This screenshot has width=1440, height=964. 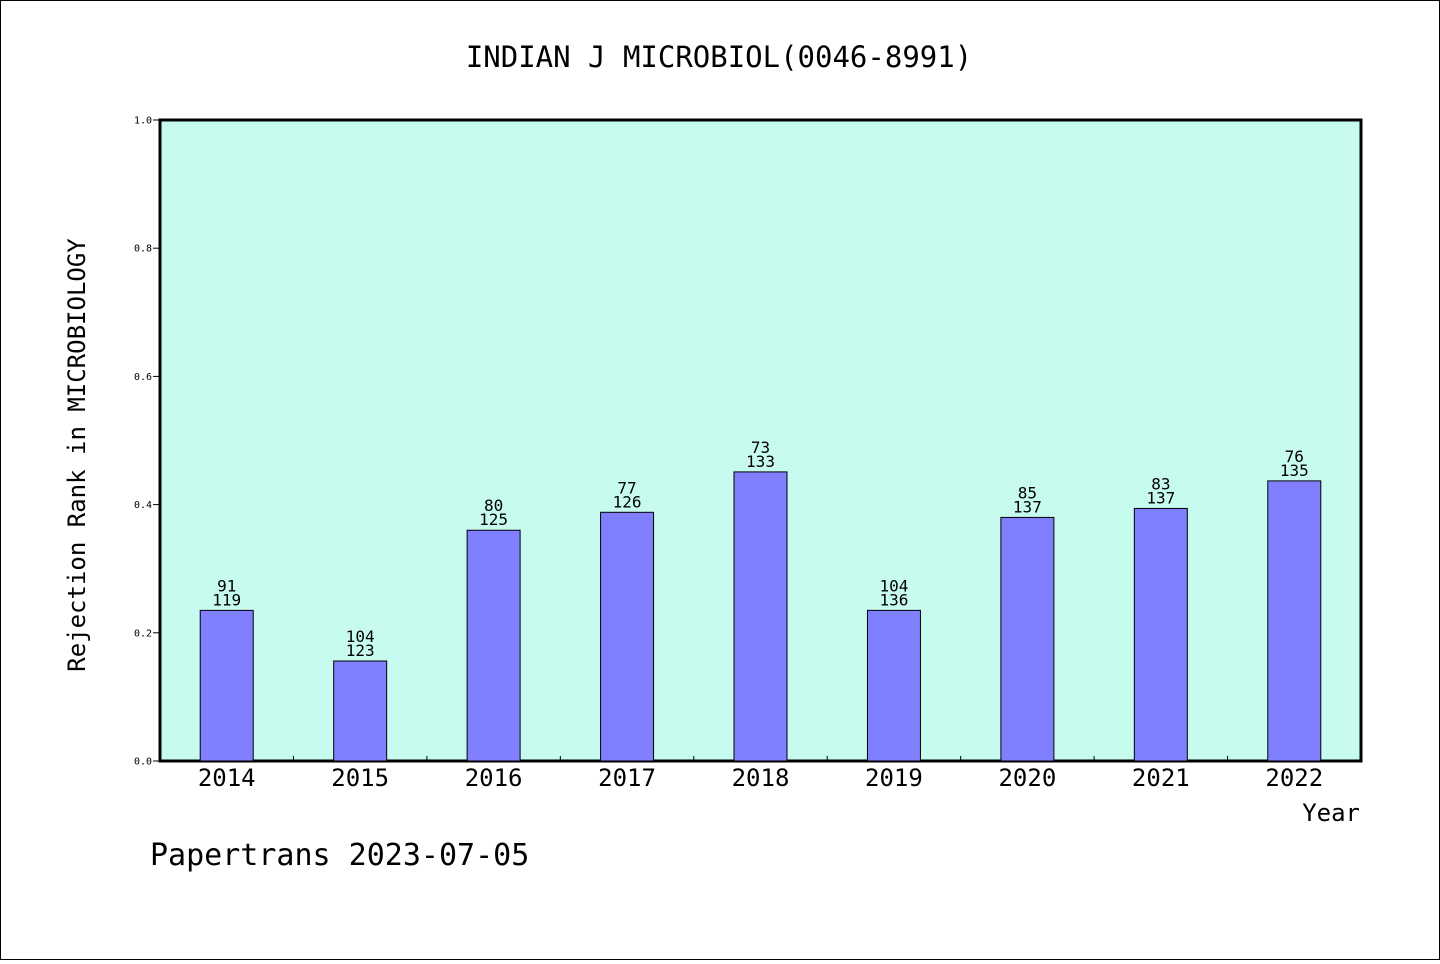 I want to click on data-label-total-2018: 133, so click(x=760, y=461).